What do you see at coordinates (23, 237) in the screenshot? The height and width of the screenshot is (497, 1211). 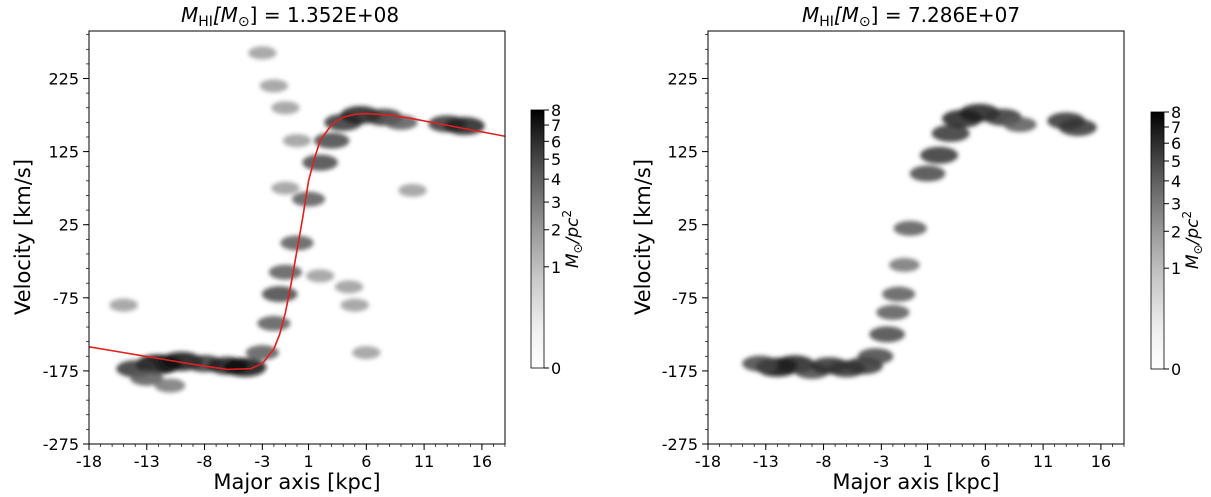 I see `y-axis-label-left: Velocity [km/s]` at bounding box center [23, 237].